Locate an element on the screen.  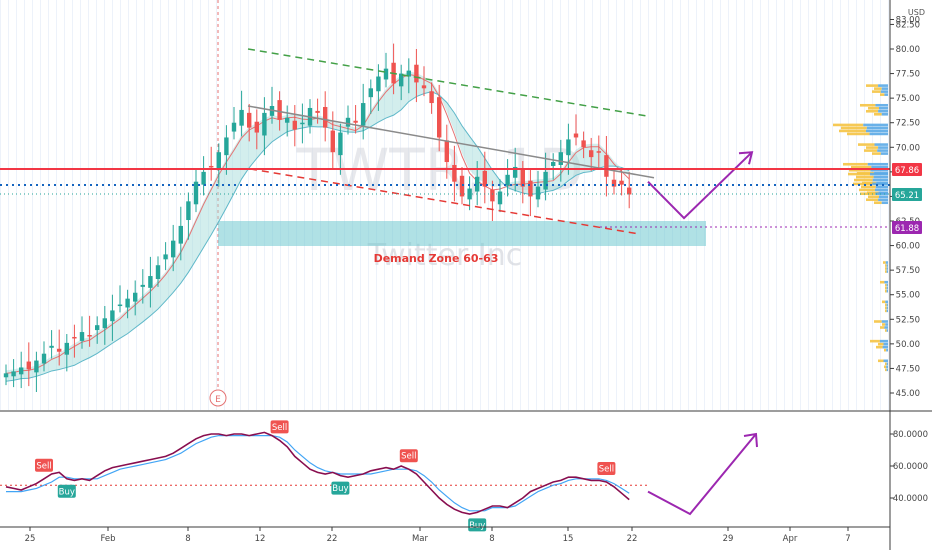
oscillator-axis: 80.0000 60.0000 40.0000 is located at coordinates (909, 467).